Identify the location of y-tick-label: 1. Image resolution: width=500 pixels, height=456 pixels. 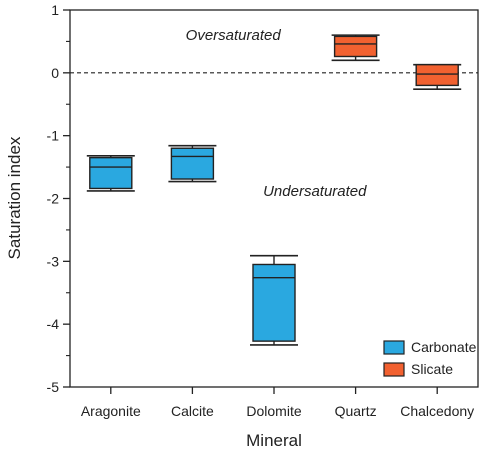
(55, 10).